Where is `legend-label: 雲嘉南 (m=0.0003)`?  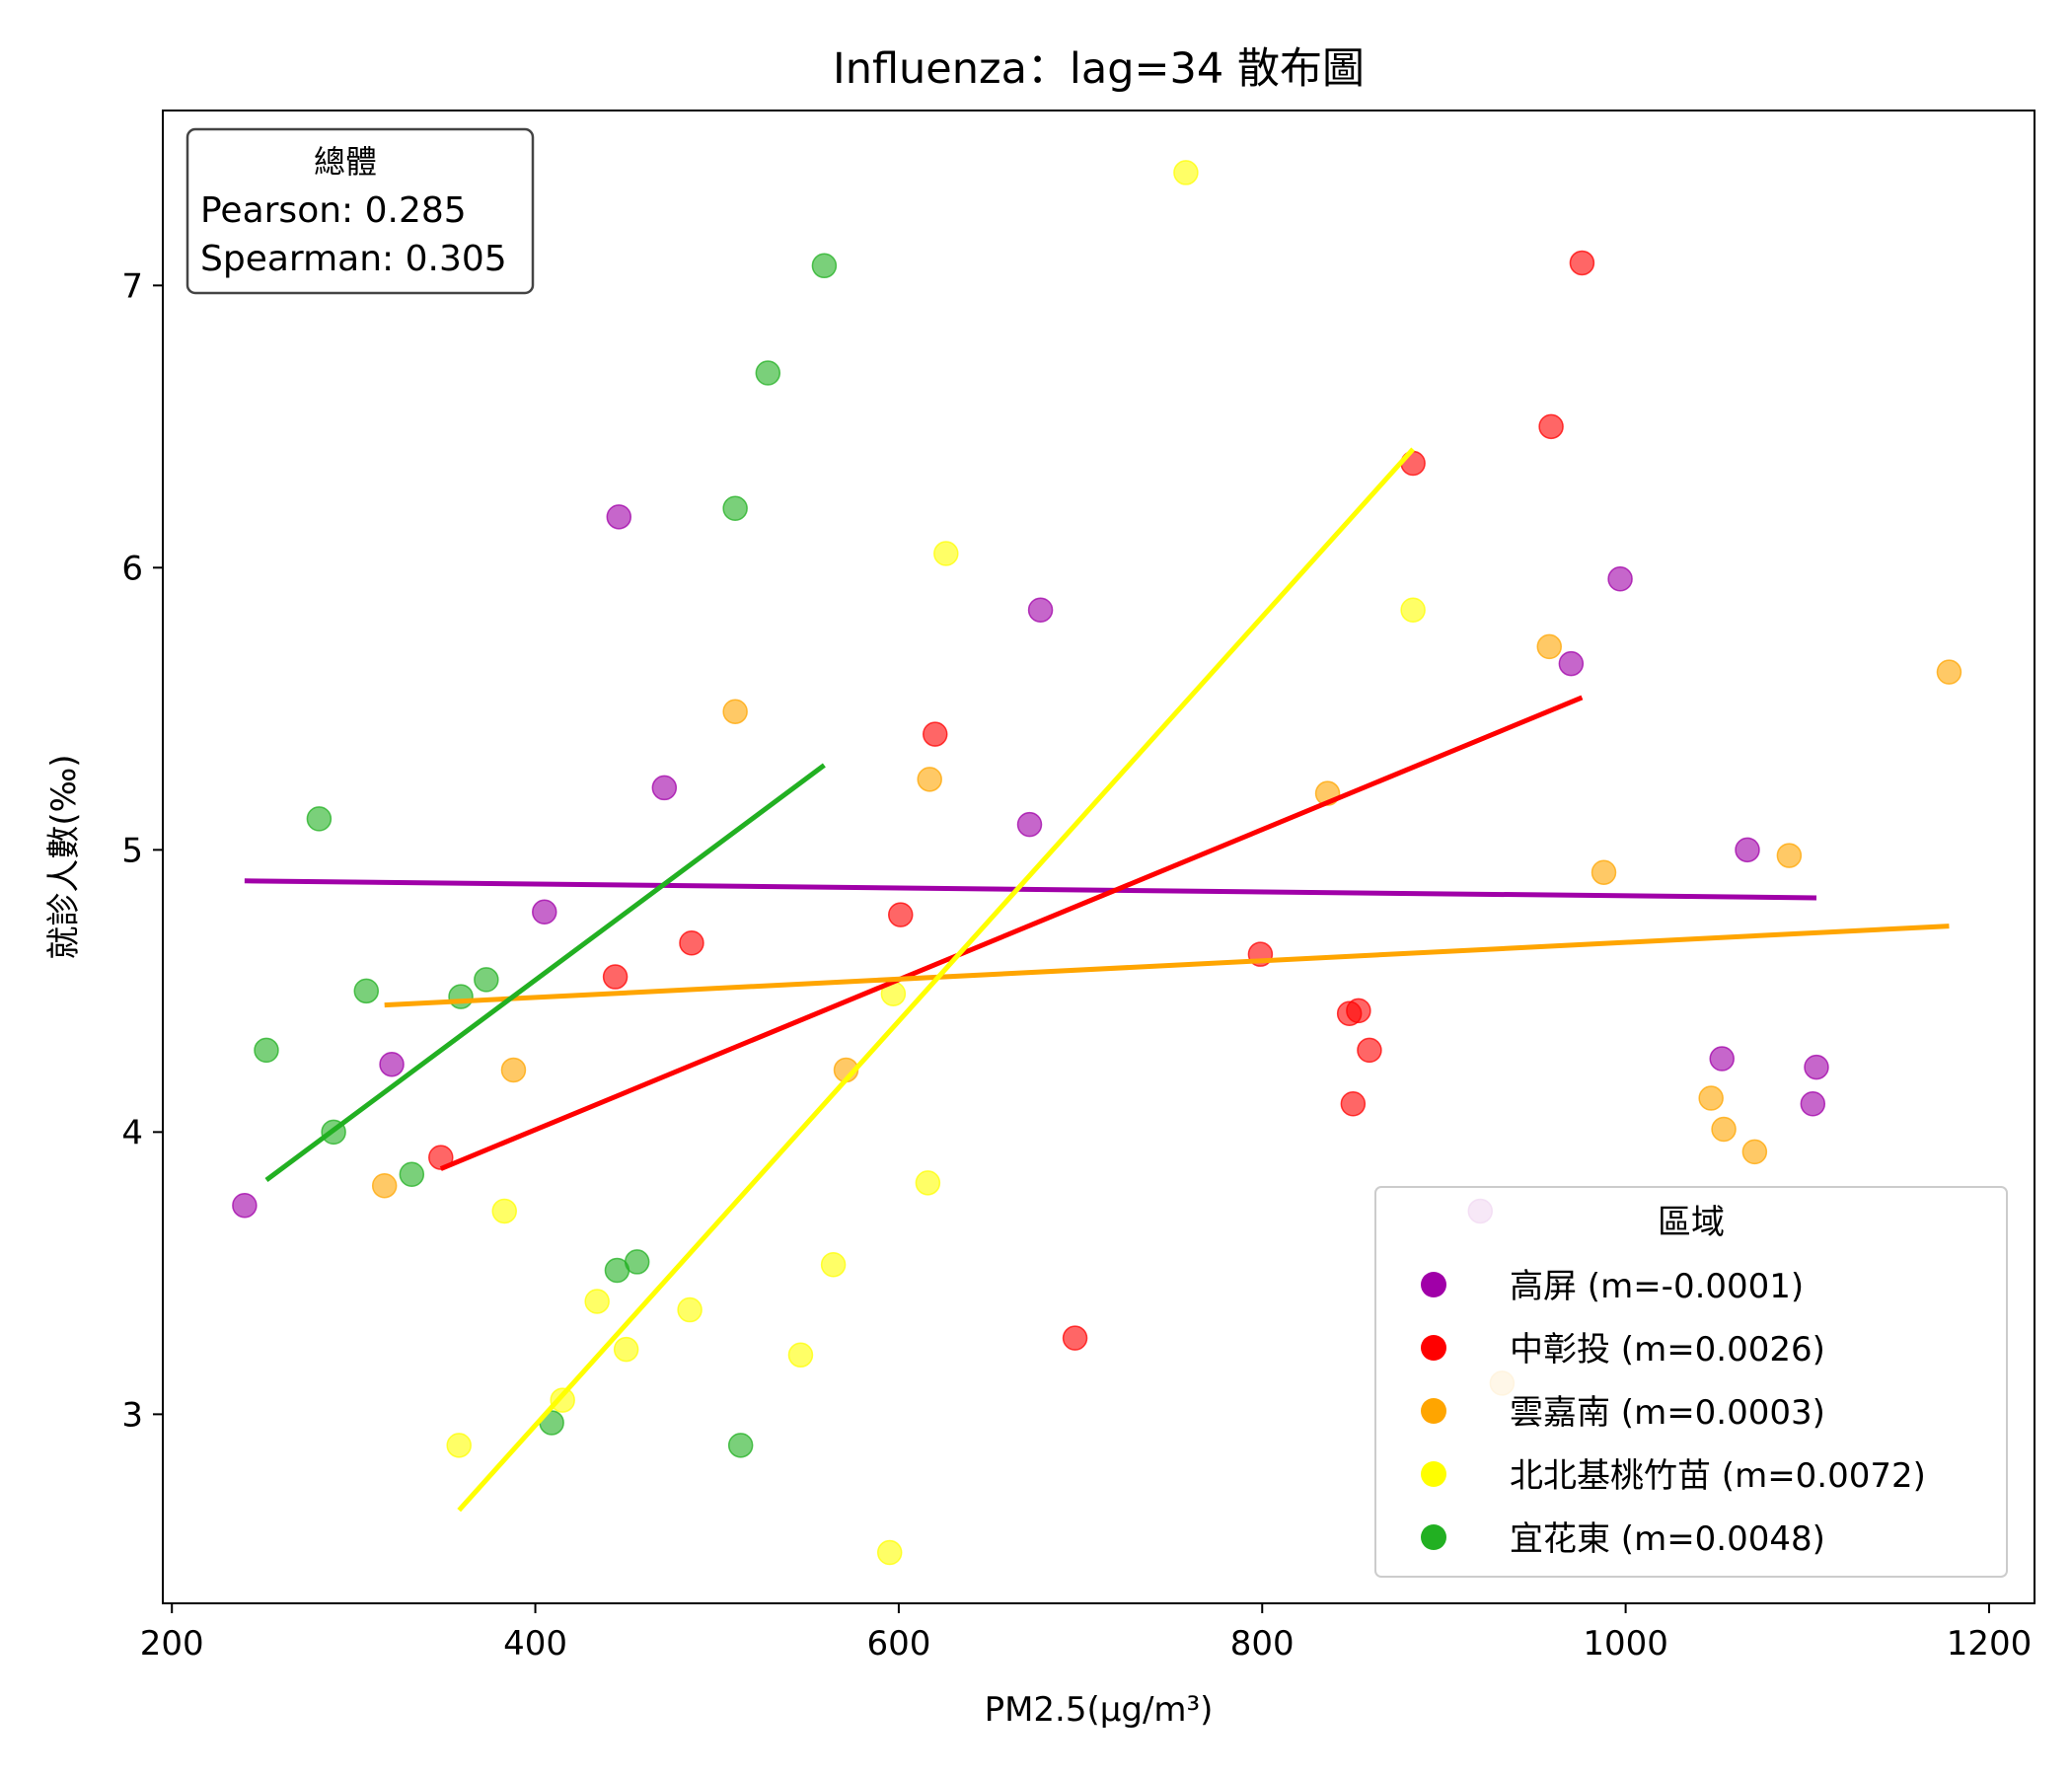
legend-label: 雲嘉南 (m=0.0003) is located at coordinates (1668, 1413).